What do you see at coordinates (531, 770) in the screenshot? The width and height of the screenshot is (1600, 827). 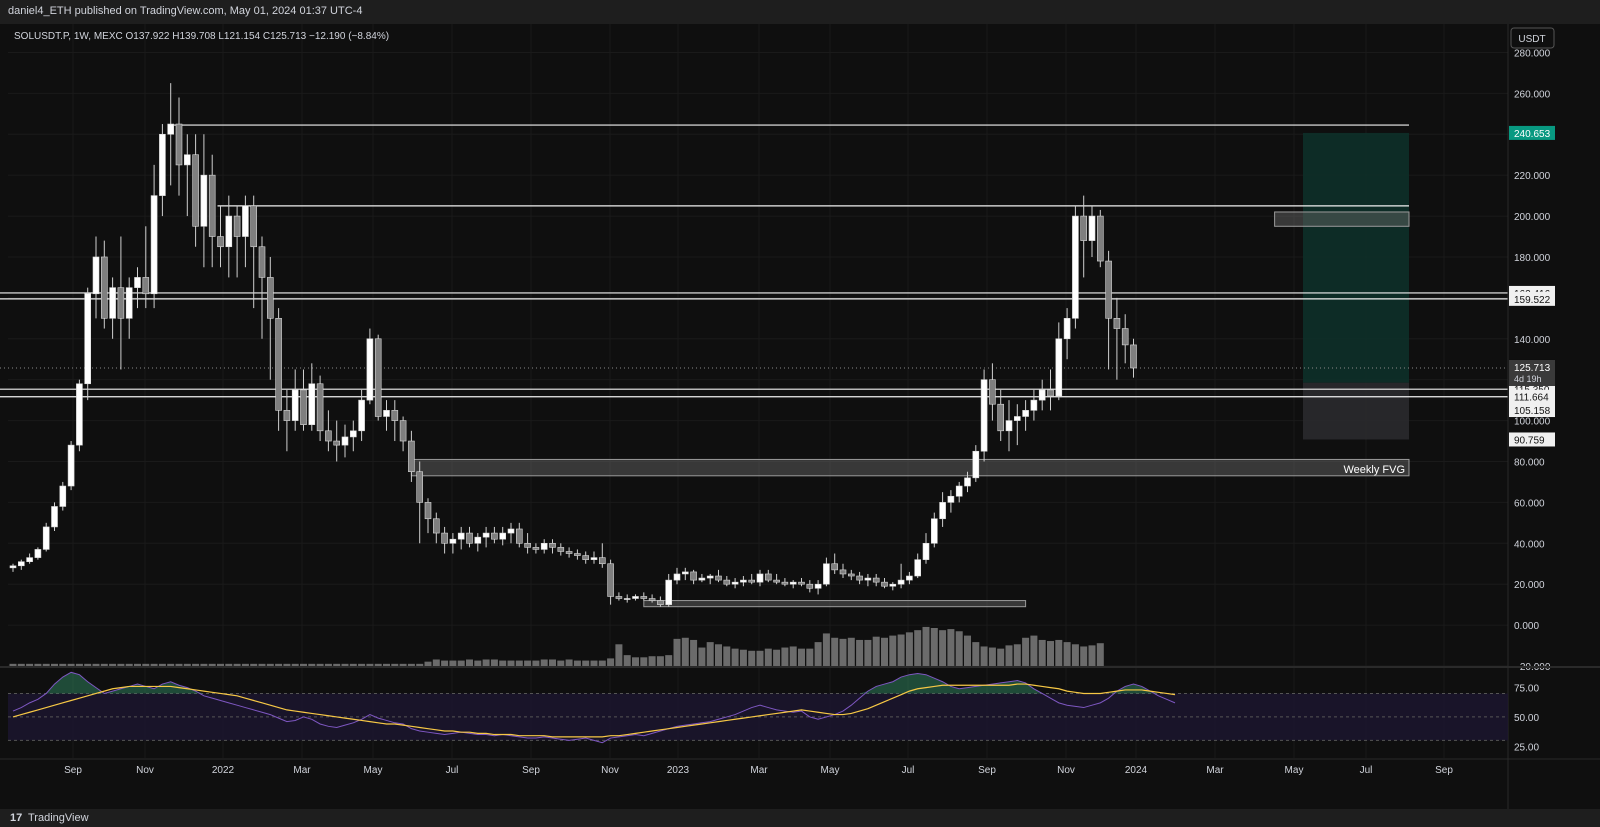 I see `time-tick-label: Sep` at bounding box center [531, 770].